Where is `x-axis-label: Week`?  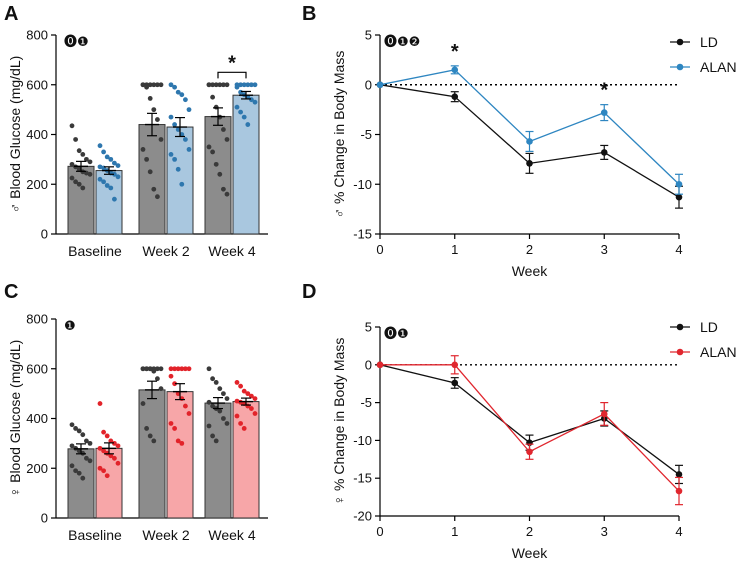
x-axis-label: Week is located at coordinates (530, 553).